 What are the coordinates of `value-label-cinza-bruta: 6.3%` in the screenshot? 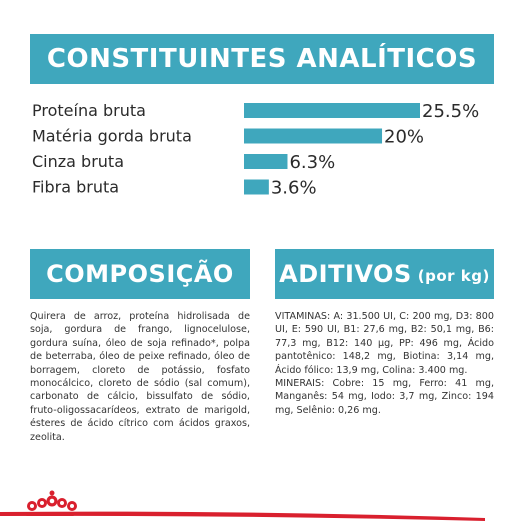 It's located at (312, 162).